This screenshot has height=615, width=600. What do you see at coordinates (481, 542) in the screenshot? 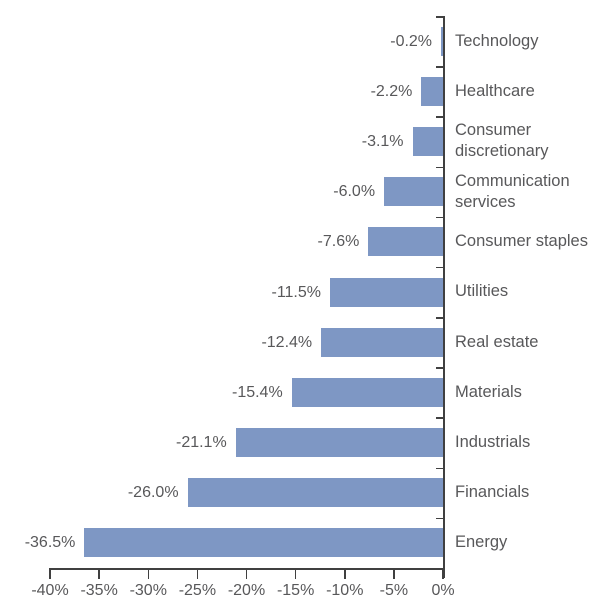
I see `category-label: Energy` at bounding box center [481, 542].